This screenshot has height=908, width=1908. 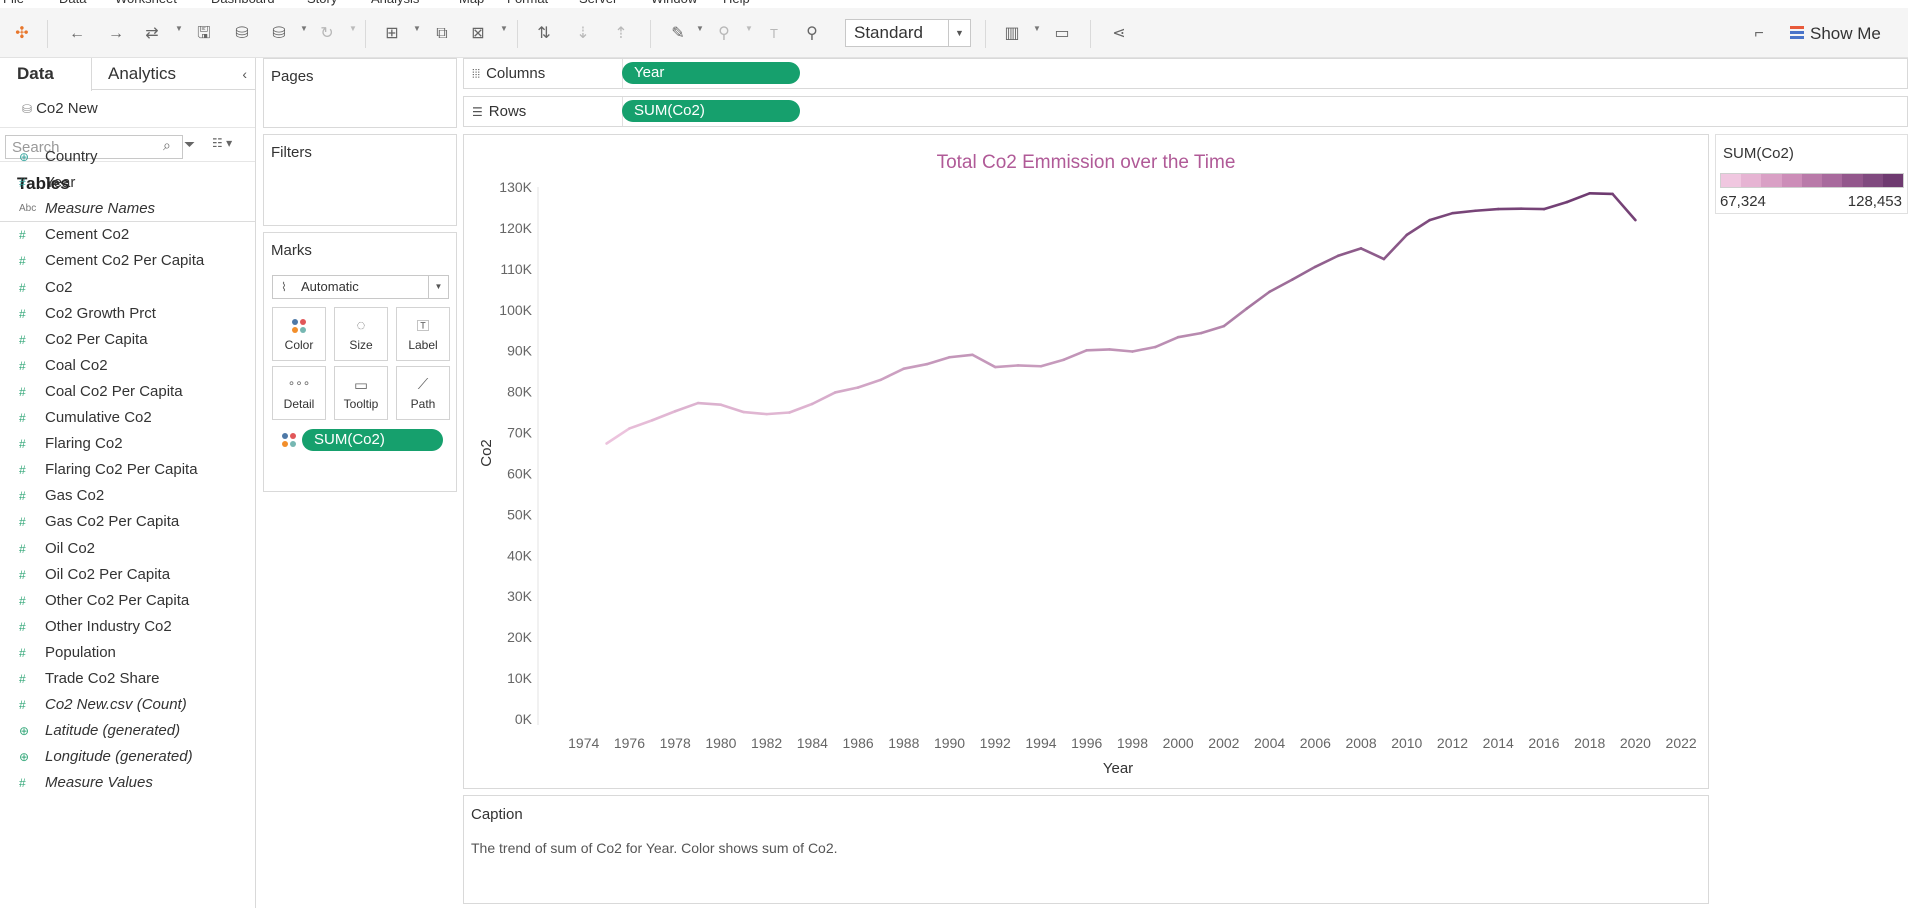 I want to click on datasource-item: ⛁ Co2 New, so click(x=127, y=109).